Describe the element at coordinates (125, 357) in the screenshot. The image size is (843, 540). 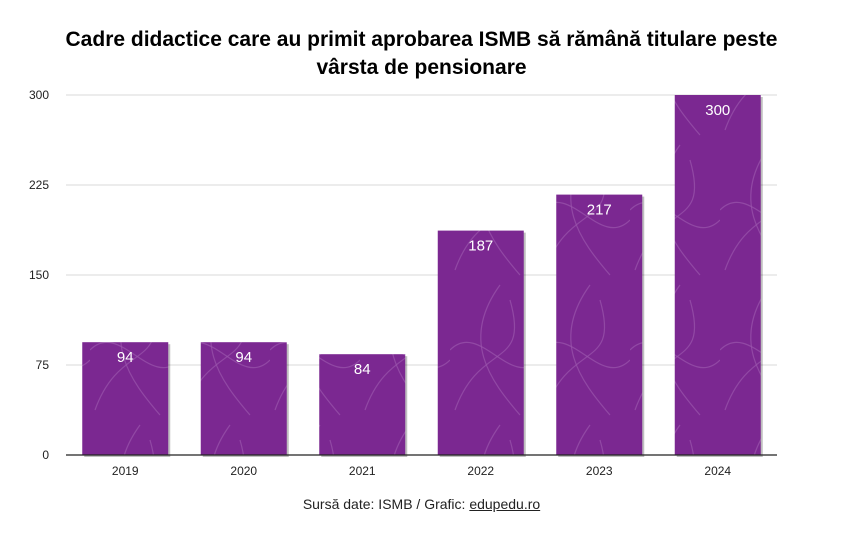
I see `data-label-2019: 94` at that location.